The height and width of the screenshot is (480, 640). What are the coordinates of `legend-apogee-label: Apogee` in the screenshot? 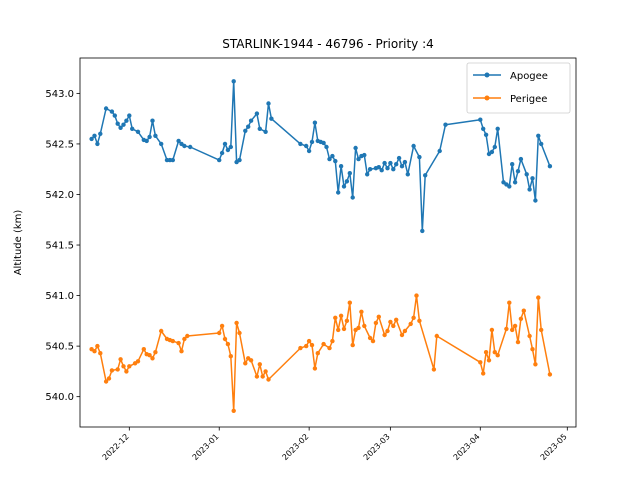 It's located at (529, 76).